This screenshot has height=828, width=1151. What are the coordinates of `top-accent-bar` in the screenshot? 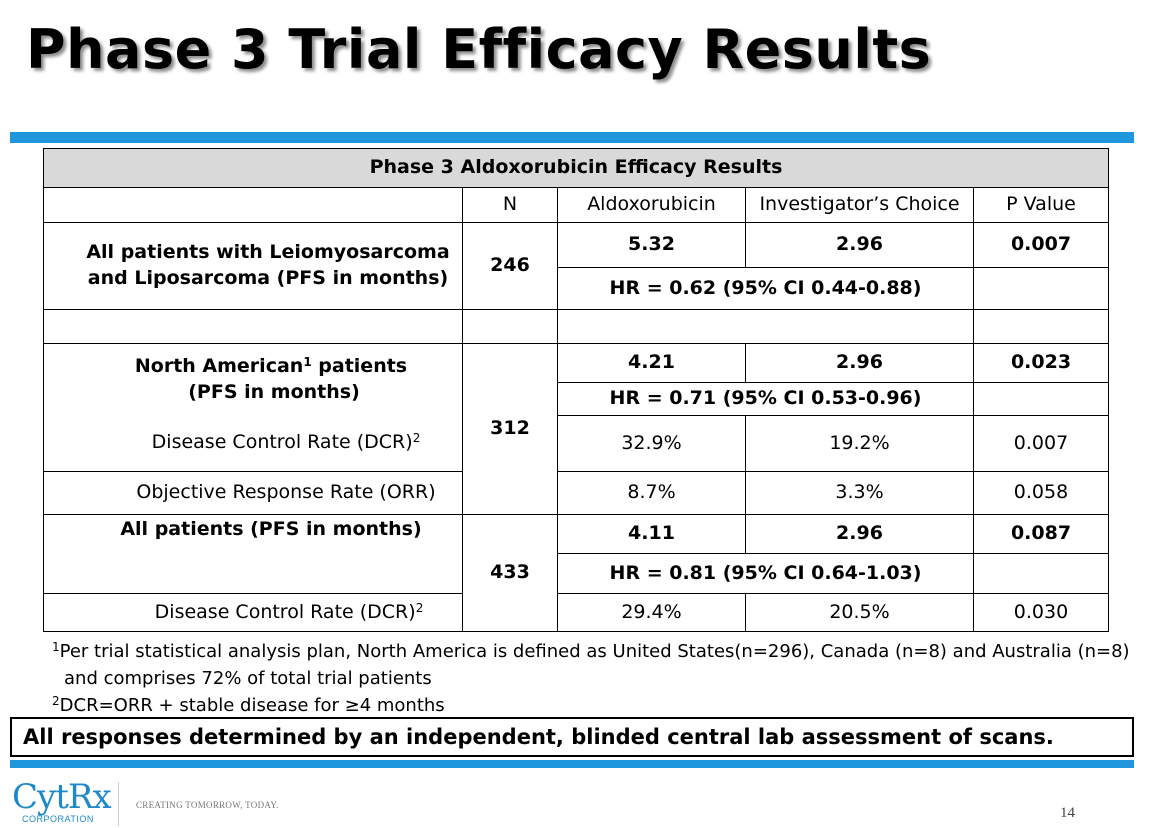 It's located at (572, 137).